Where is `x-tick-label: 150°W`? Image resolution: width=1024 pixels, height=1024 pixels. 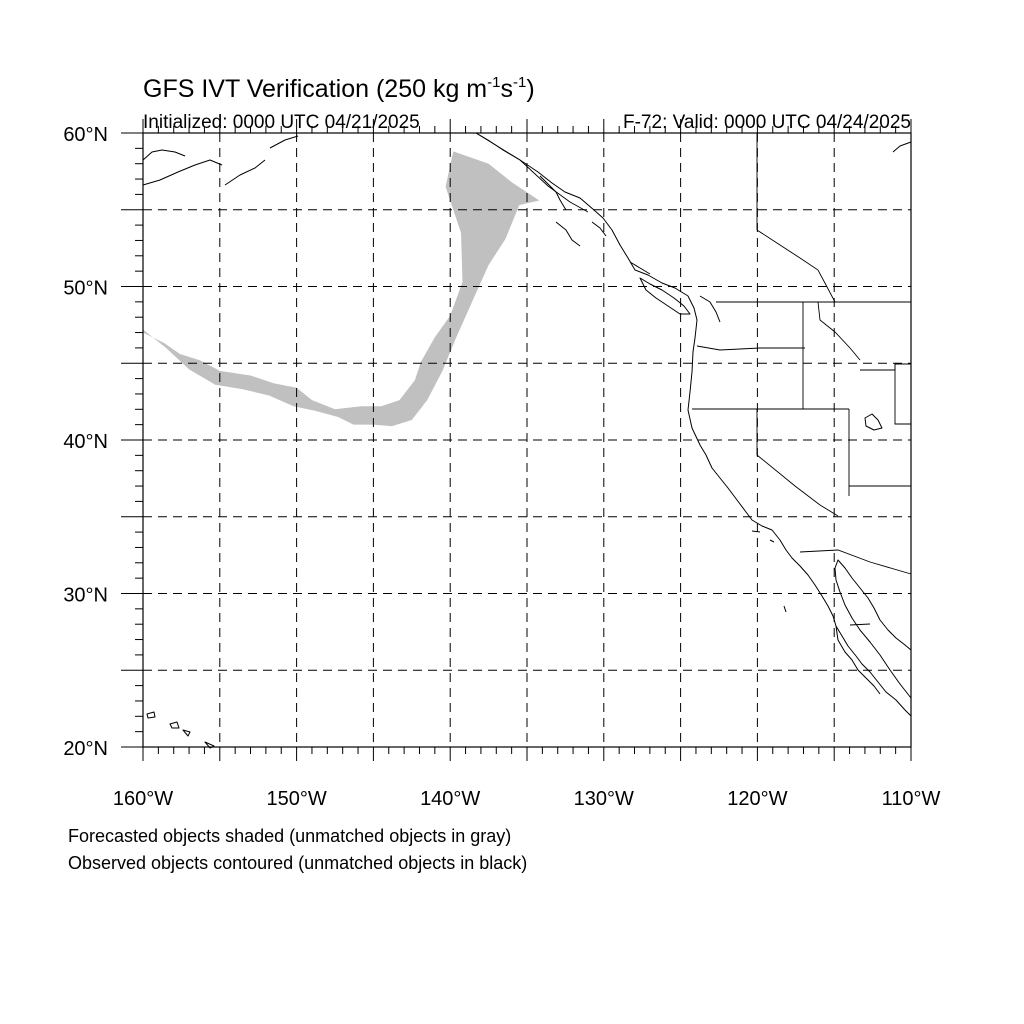
x-tick-label: 150°W is located at coordinates (296, 799).